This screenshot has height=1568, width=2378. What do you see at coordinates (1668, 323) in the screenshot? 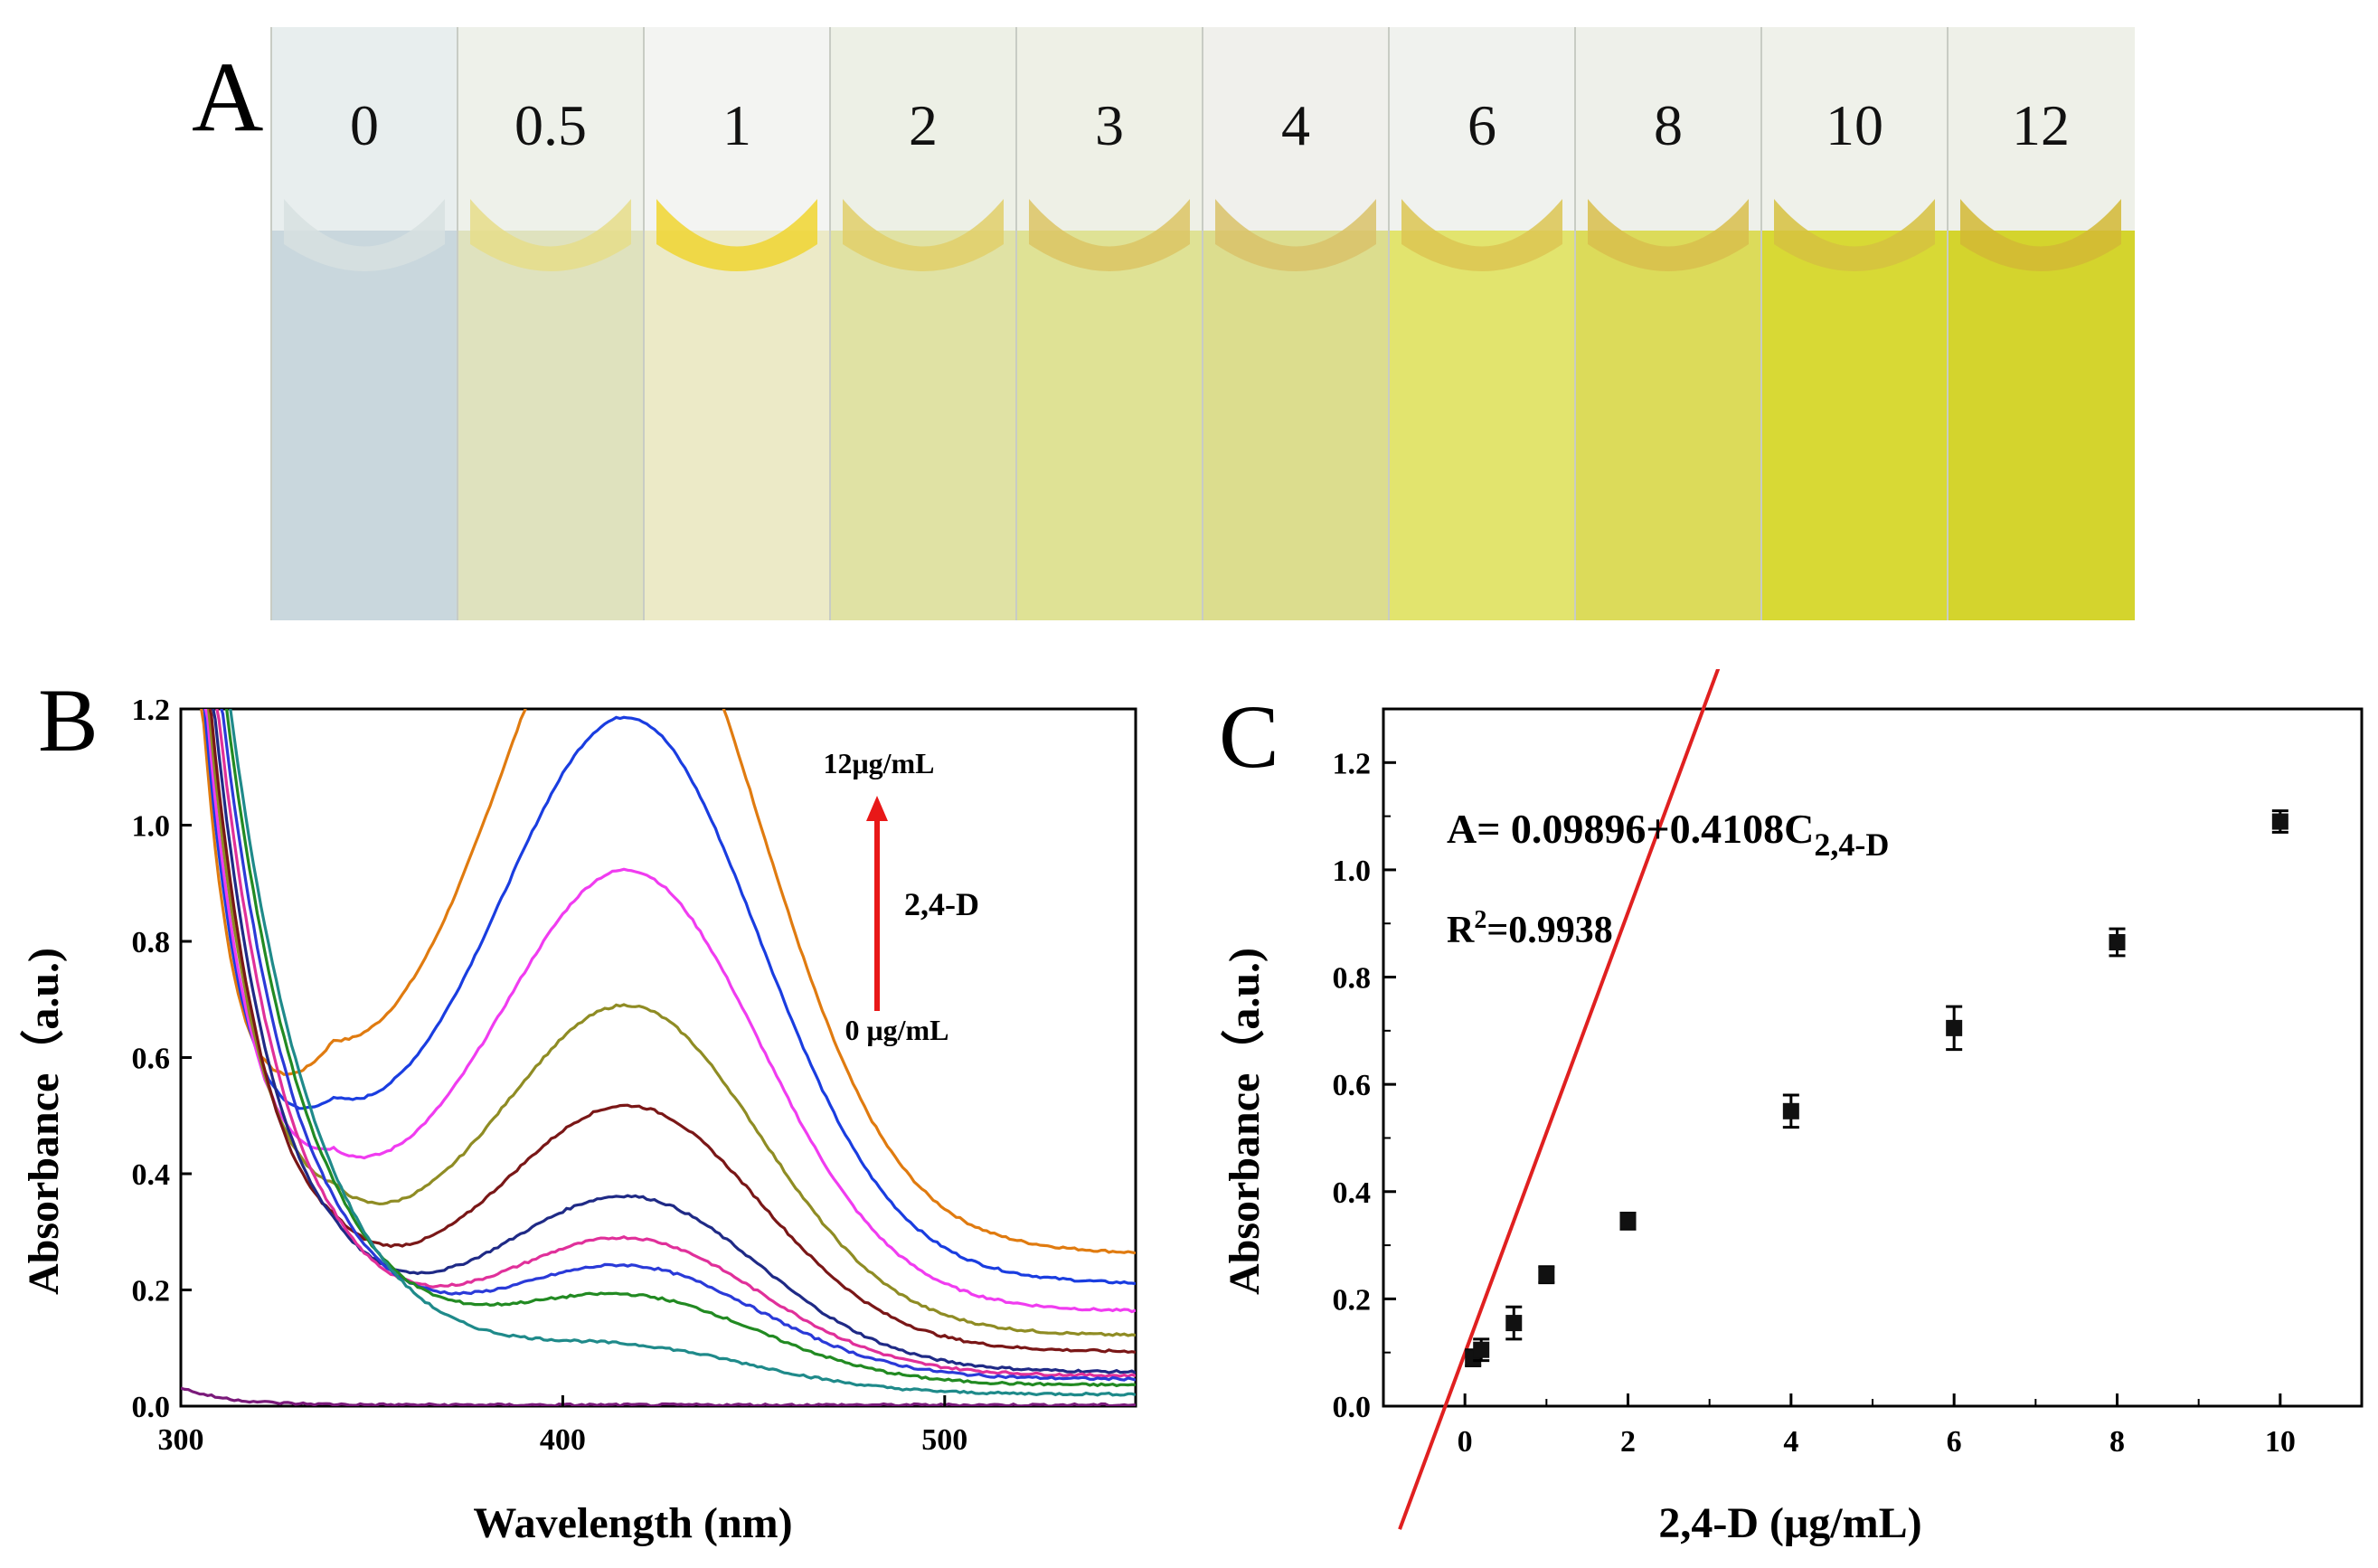
I see `cuvette: 8` at bounding box center [1668, 323].